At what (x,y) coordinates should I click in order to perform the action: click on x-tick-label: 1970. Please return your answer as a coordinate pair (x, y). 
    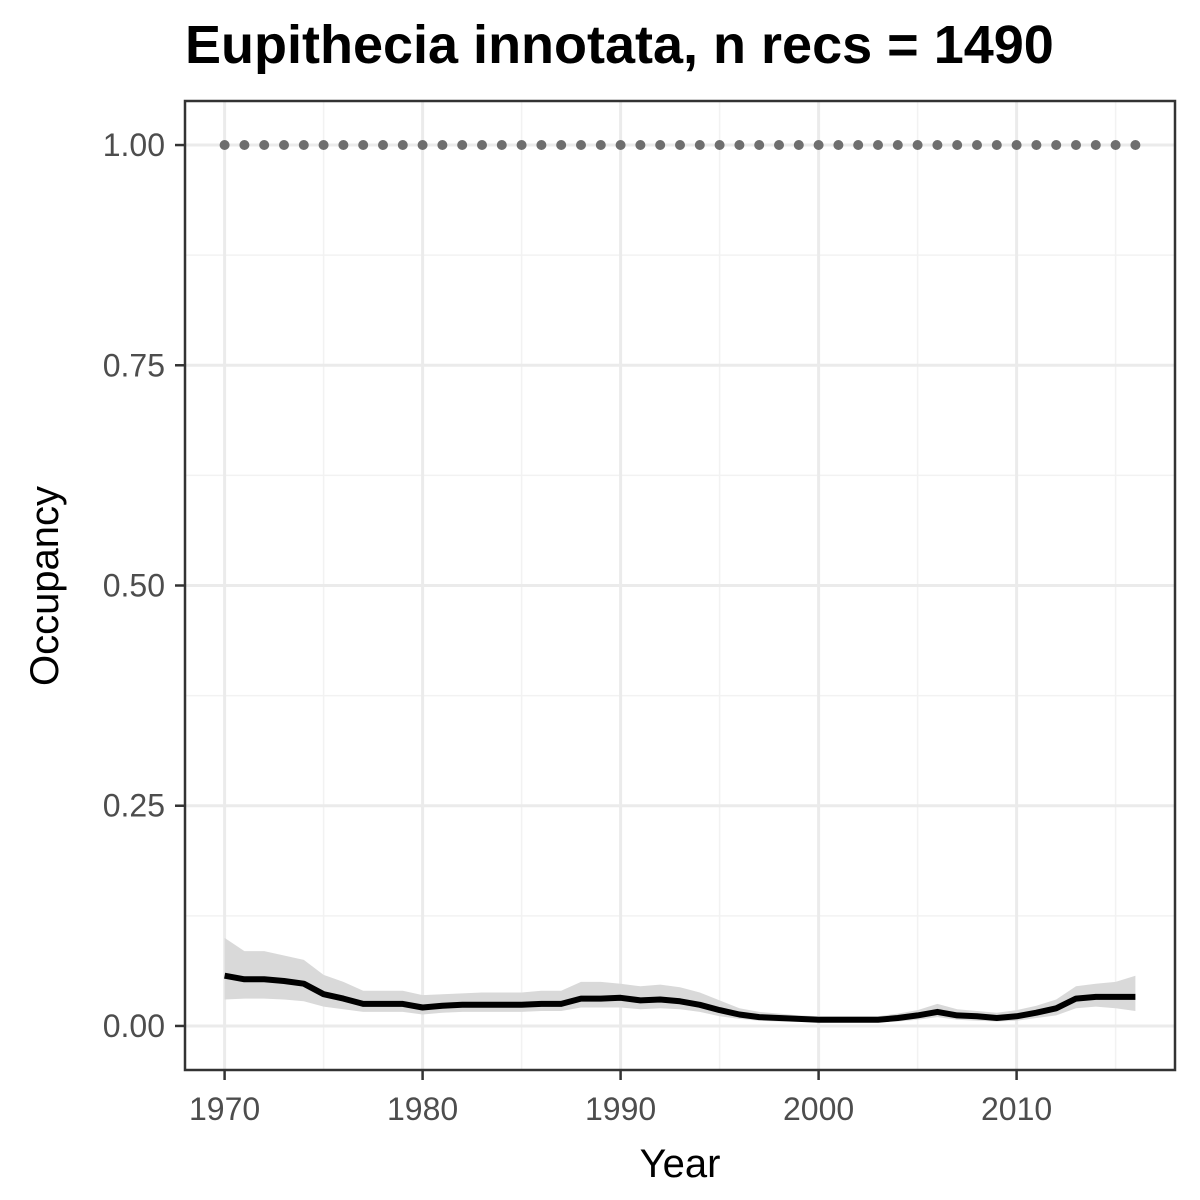
    Looking at the image, I should click on (224, 1109).